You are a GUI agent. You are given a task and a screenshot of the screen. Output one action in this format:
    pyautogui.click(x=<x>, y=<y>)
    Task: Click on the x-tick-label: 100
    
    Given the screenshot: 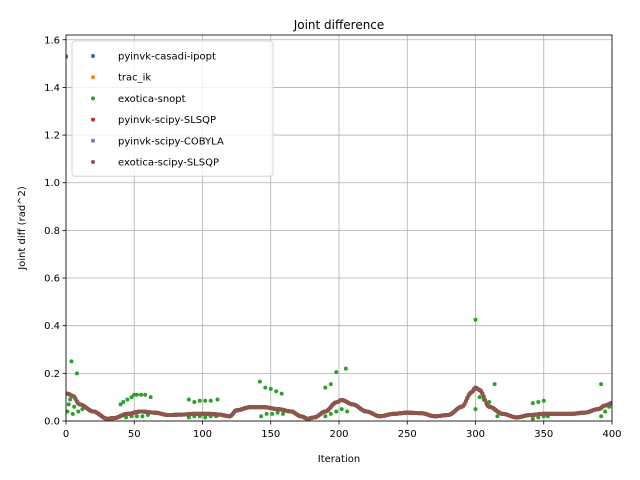 What is the action you would take?
    pyautogui.click(x=202, y=434)
    